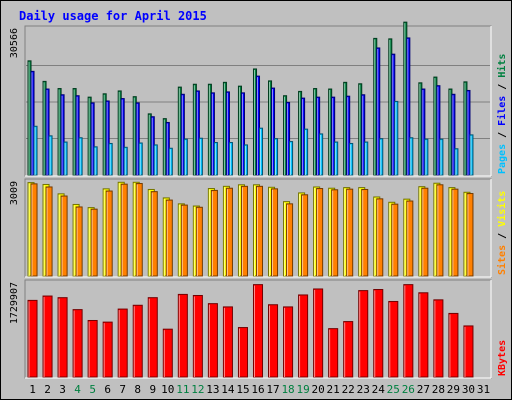 This screenshot has width=512, height=405. Describe the element at coordinates (167, 389) in the screenshot. I see `x-tick-day-10: 10` at that location.